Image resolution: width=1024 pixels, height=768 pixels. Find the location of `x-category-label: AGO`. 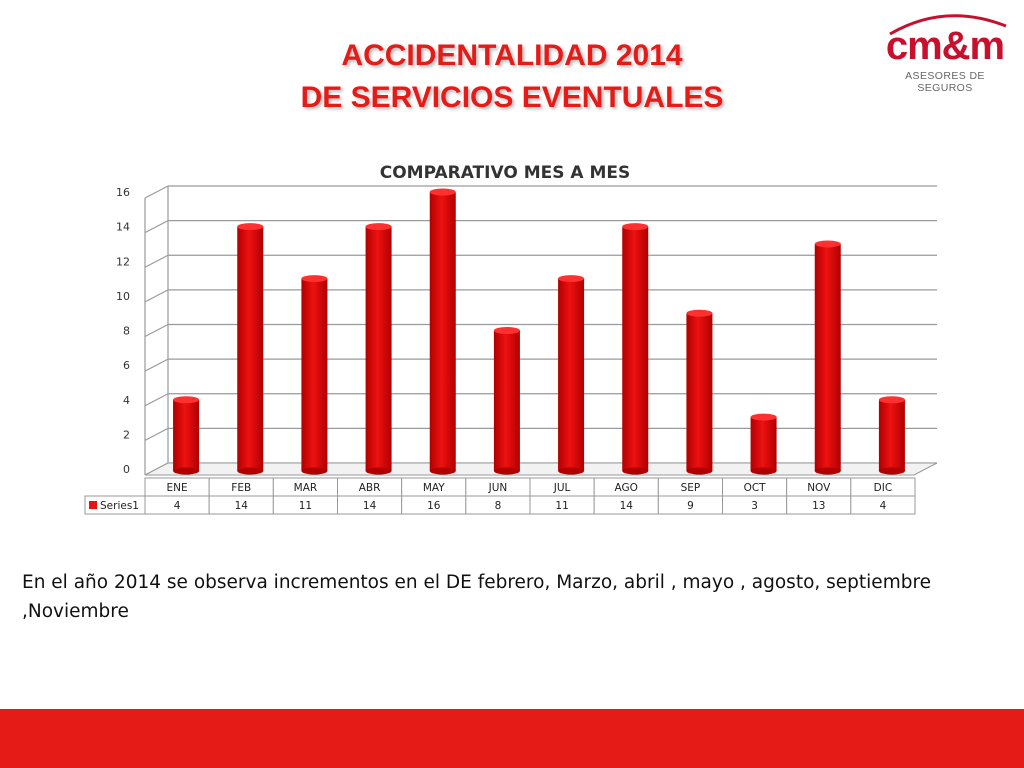

x-category-label: AGO is located at coordinates (626, 488).